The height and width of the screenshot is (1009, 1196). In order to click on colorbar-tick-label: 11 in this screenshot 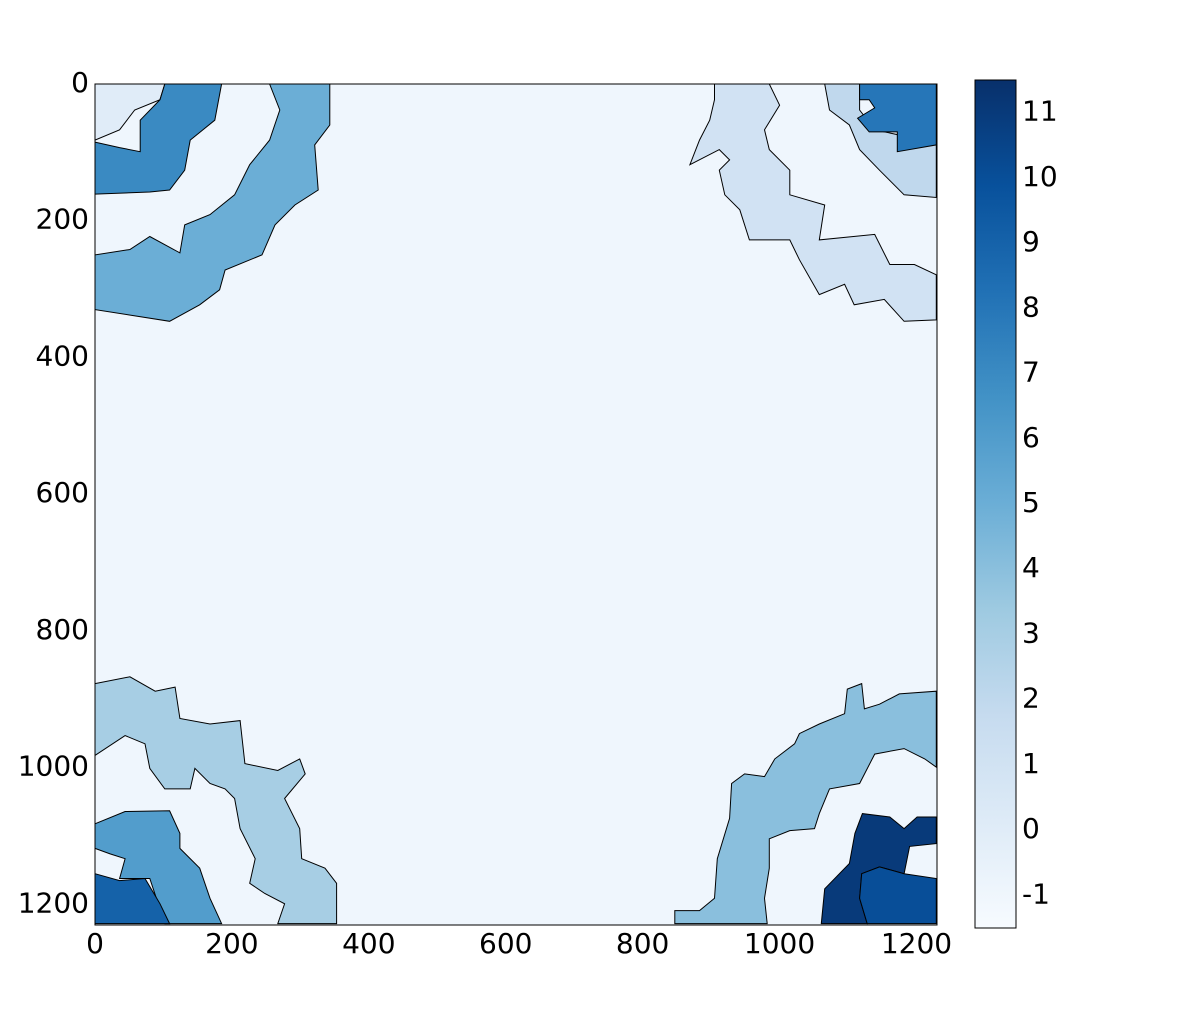, I will do `click(1040, 111)`.